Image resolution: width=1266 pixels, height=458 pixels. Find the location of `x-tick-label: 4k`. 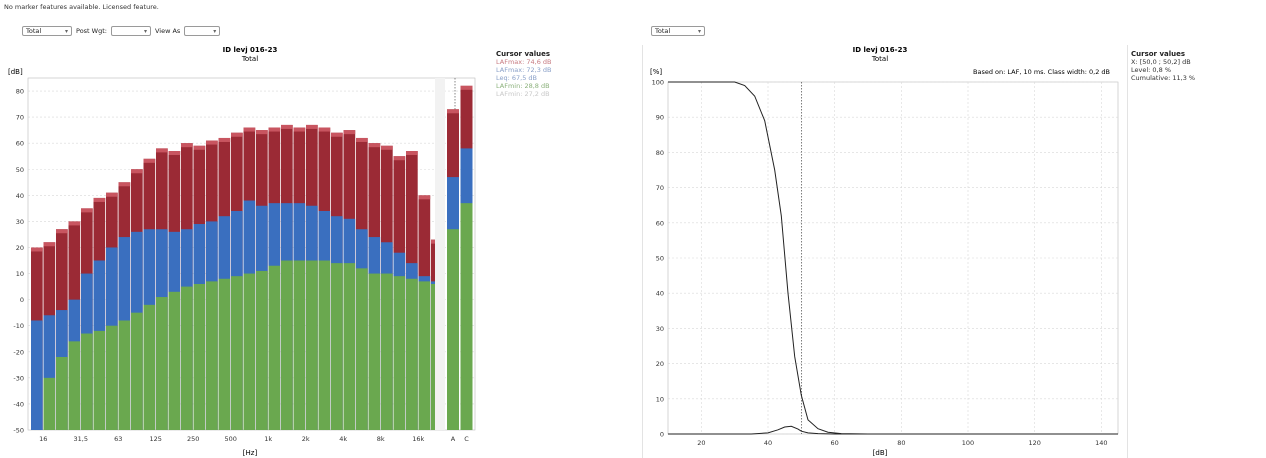

x-tick-label: 4k is located at coordinates (343, 439).